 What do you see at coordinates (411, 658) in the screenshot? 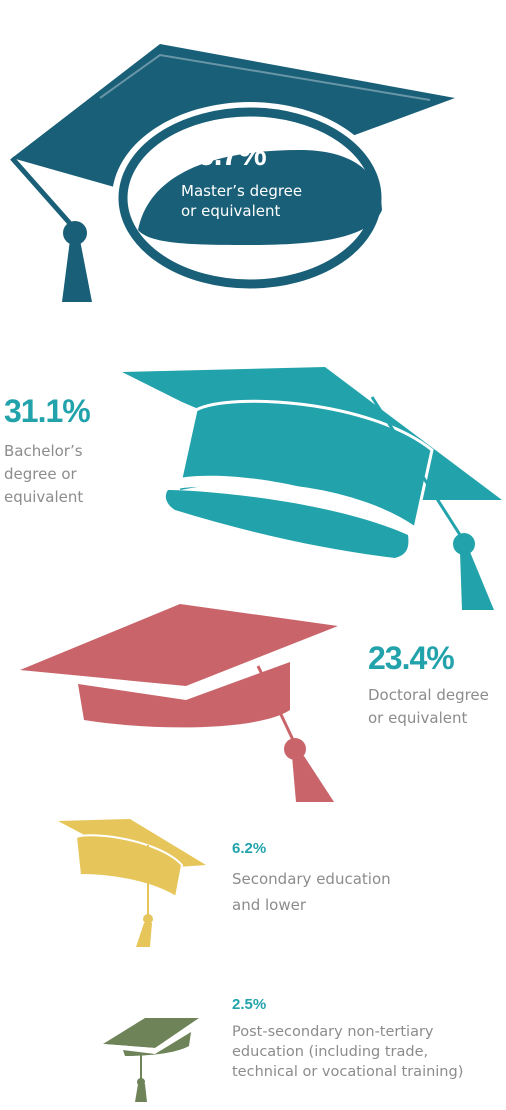
I see `value-label: 23.4%` at bounding box center [411, 658].